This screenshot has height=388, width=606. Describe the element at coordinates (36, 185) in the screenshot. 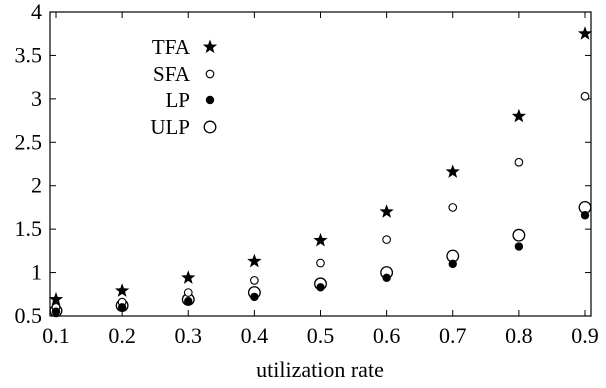

I see `y-tick-label: 2` at that location.